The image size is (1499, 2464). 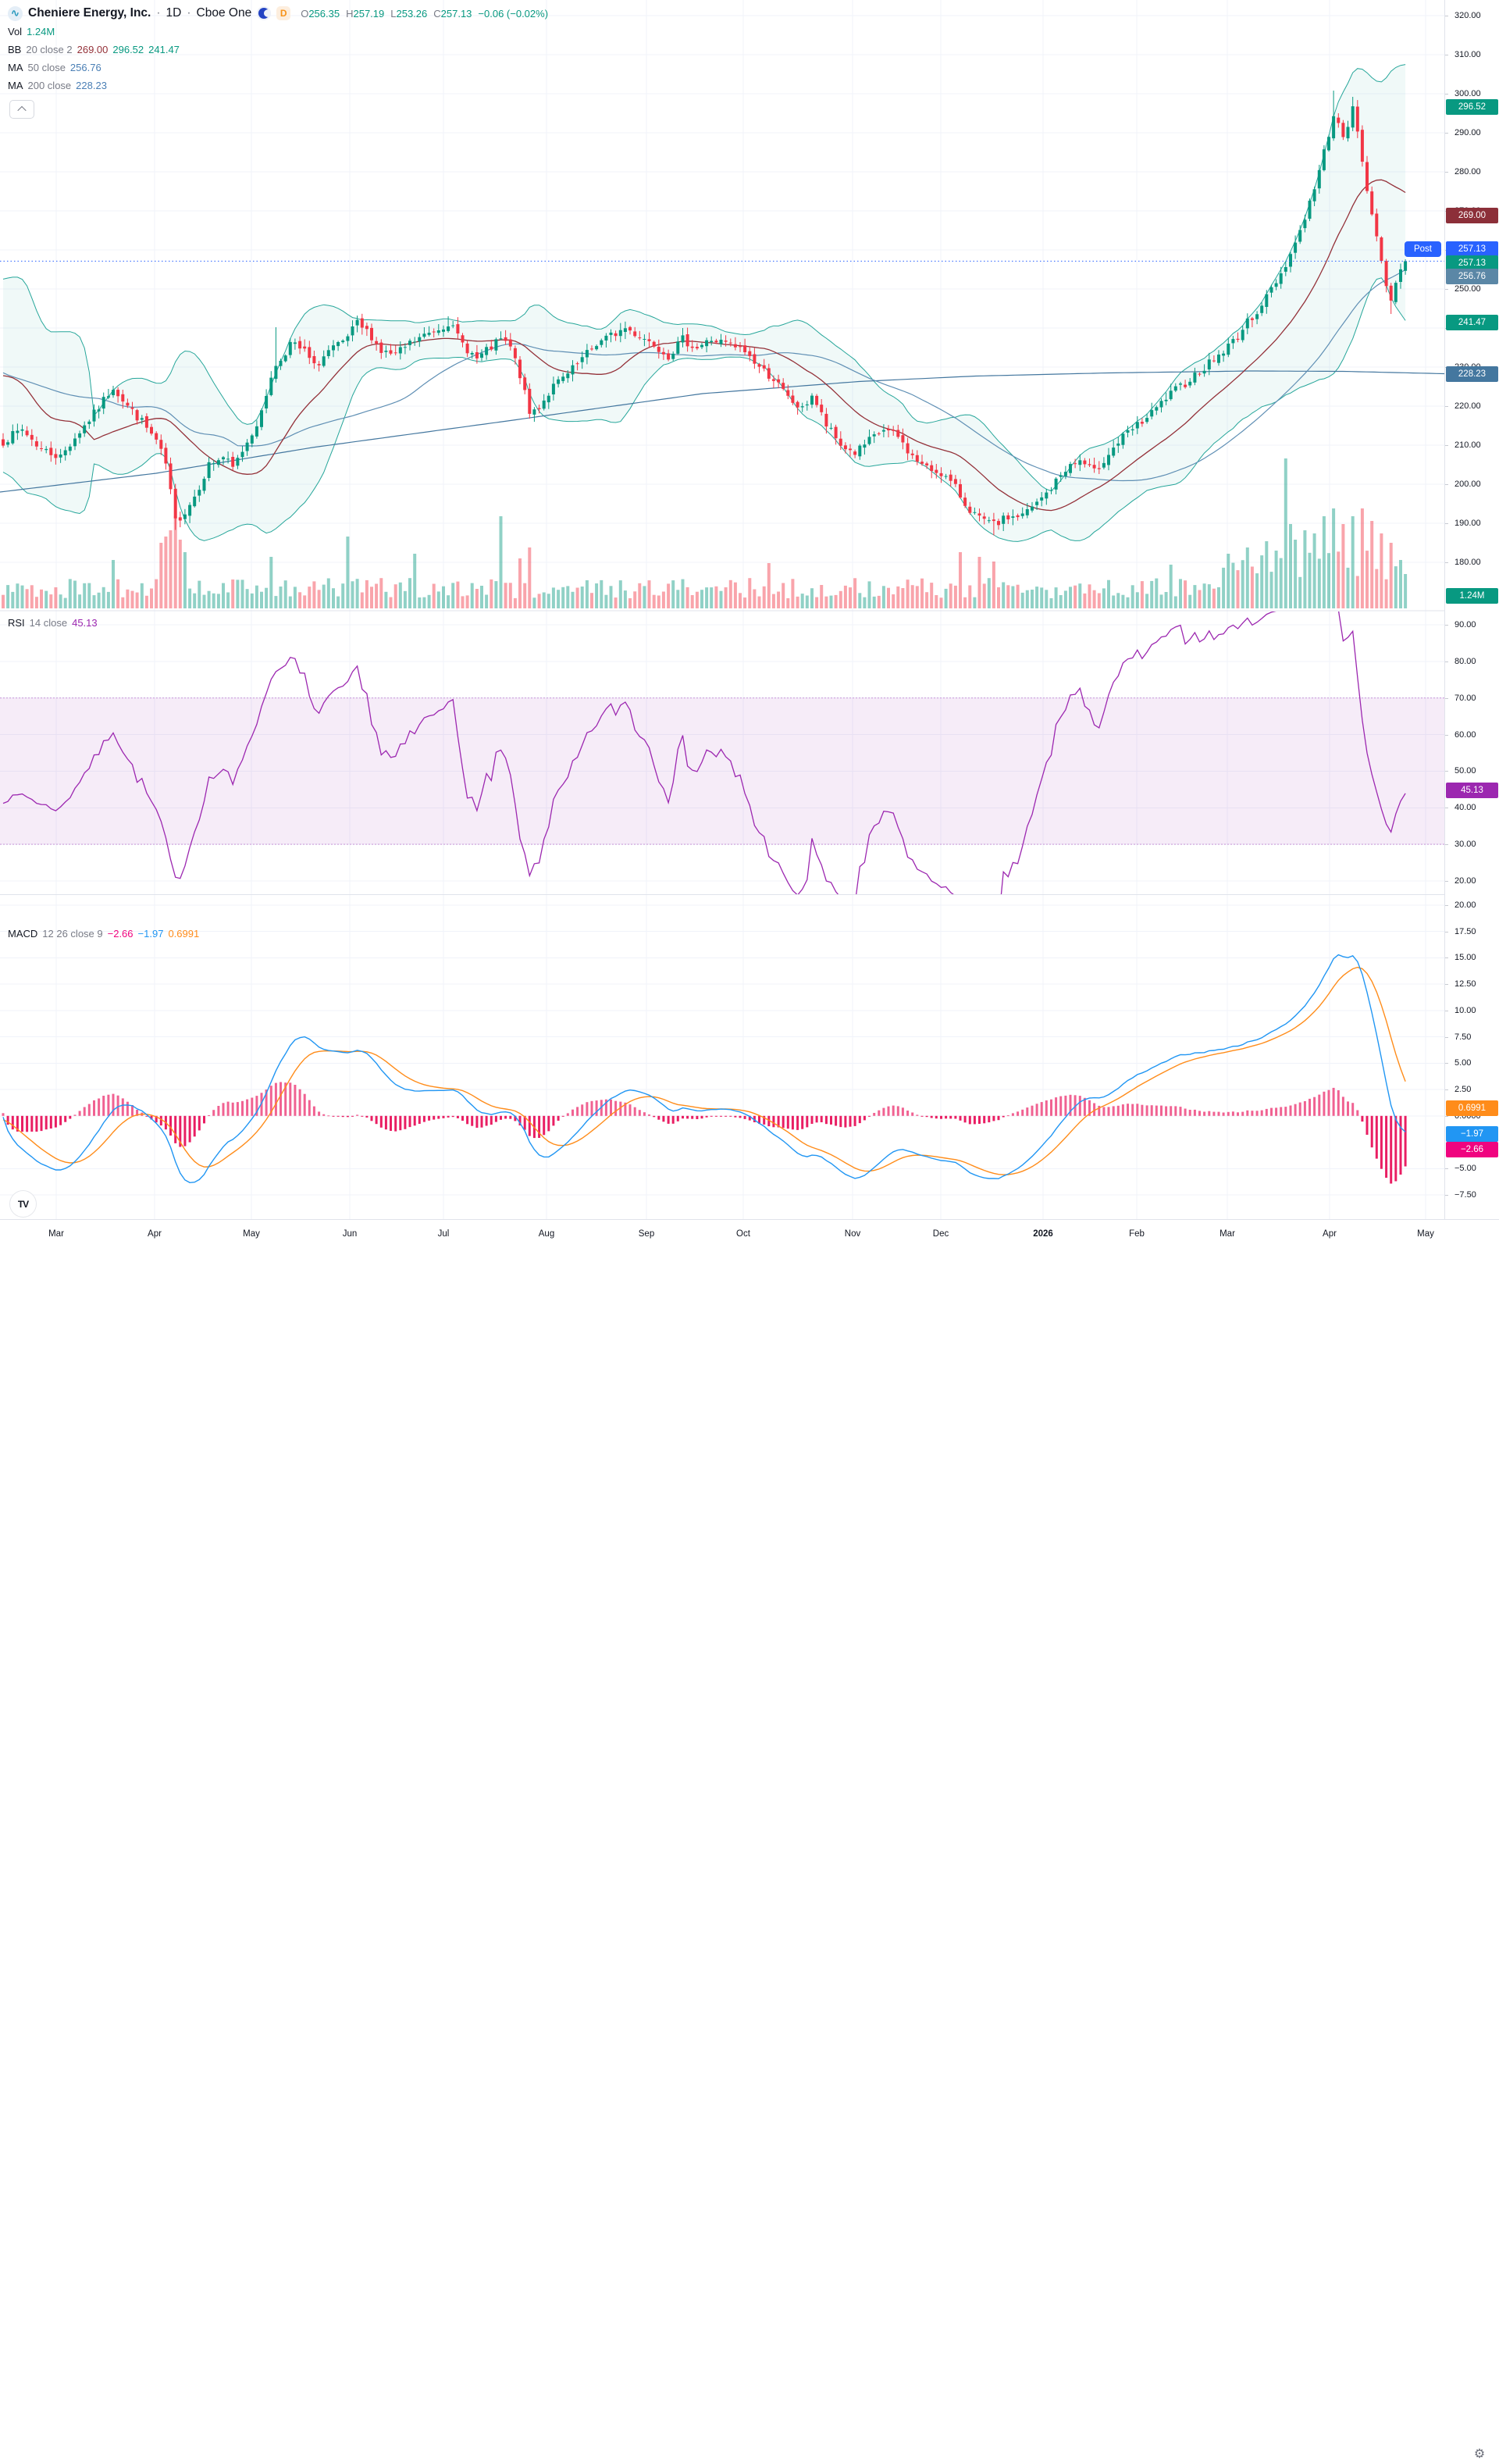 What do you see at coordinates (1043, 1234) in the screenshot?
I see `month-label: 2026` at bounding box center [1043, 1234].